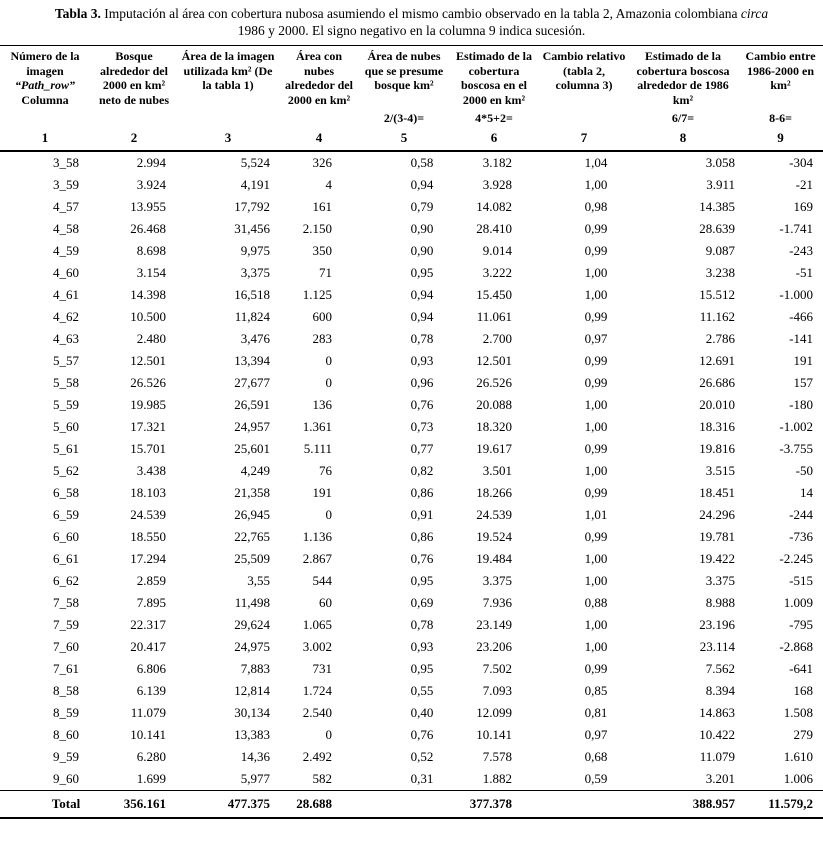  What do you see at coordinates (317, 646) in the screenshot?
I see `value-cell: 3.002` at bounding box center [317, 646].